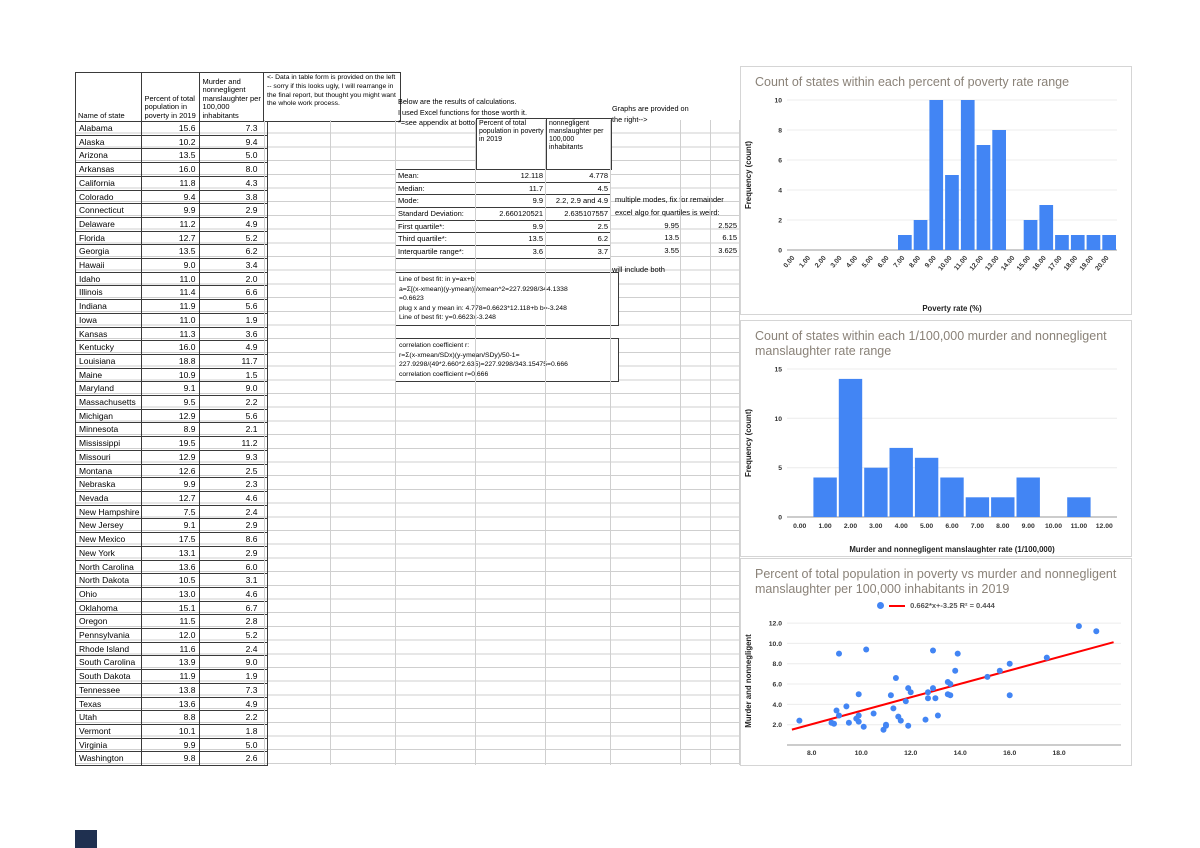 The height and width of the screenshot is (848, 1200). What do you see at coordinates (108, 389) in the screenshot?
I see `state-name-cell: Maryland` at bounding box center [108, 389].